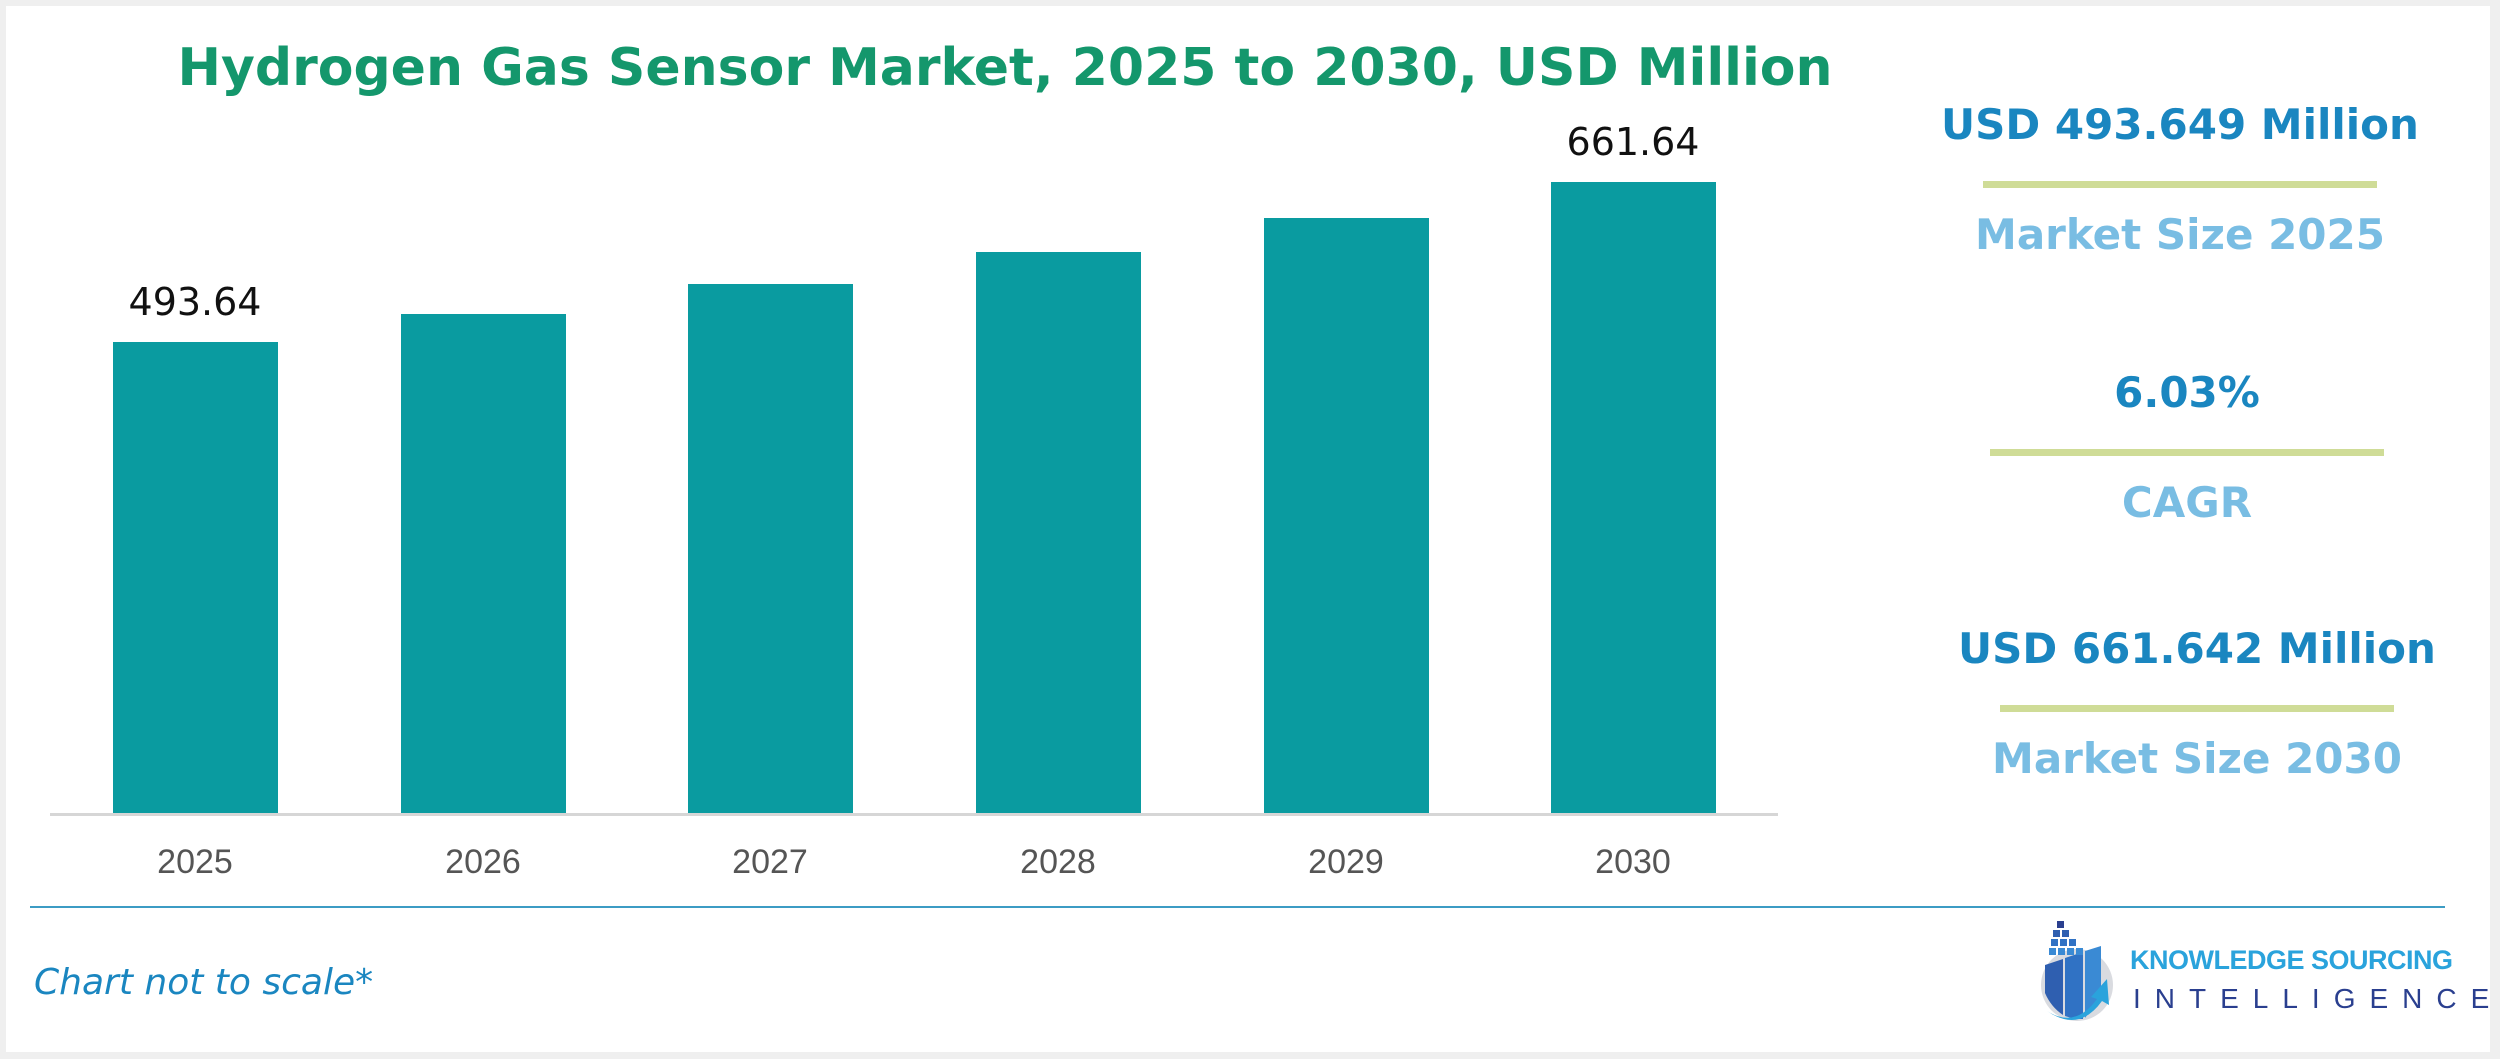 This screenshot has width=2500, height=1059. I want to click on x-tick-label: 2028, so click(1058, 862).